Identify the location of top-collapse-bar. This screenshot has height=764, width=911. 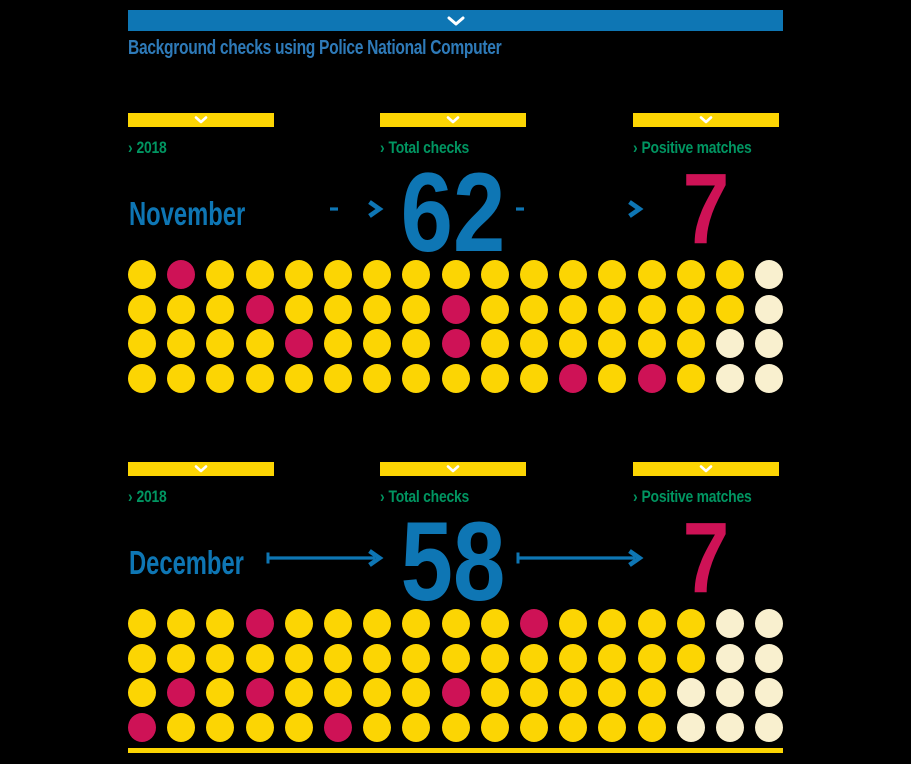
(455, 20).